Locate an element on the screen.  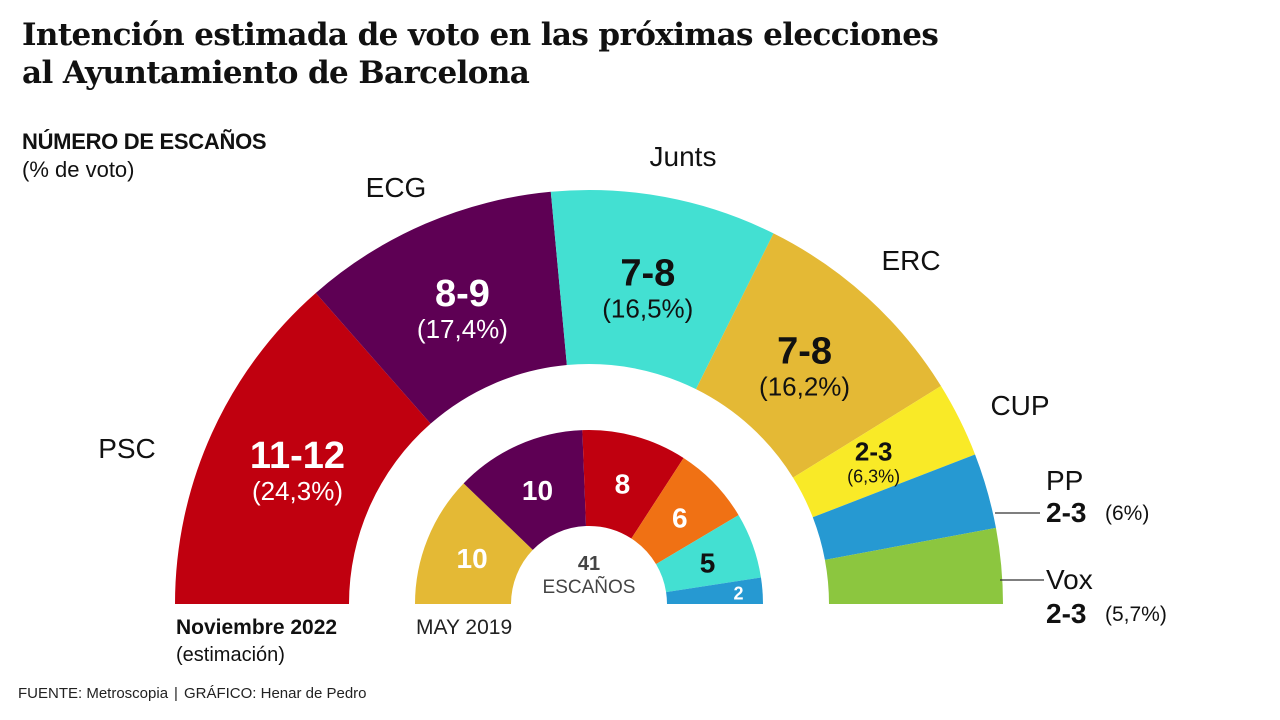
outer-segment-erc is located at coordinates (818, 355).